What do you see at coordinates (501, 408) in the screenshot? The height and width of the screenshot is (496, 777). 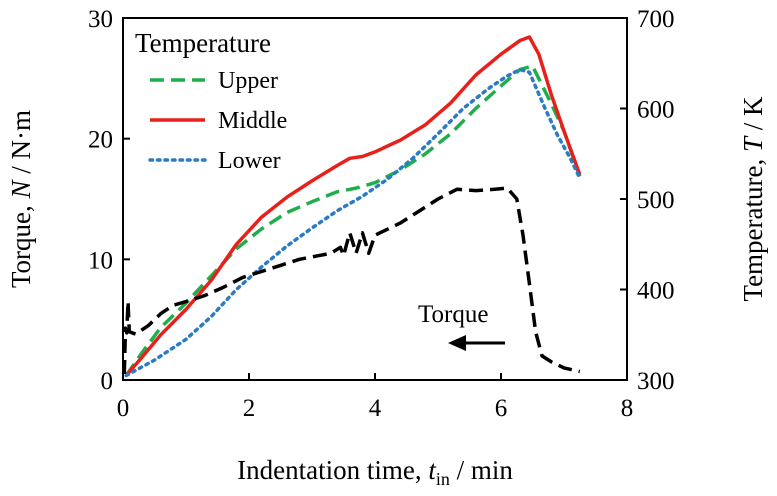 I see `x-tick-label: 6` at bounding box center [501, 408].